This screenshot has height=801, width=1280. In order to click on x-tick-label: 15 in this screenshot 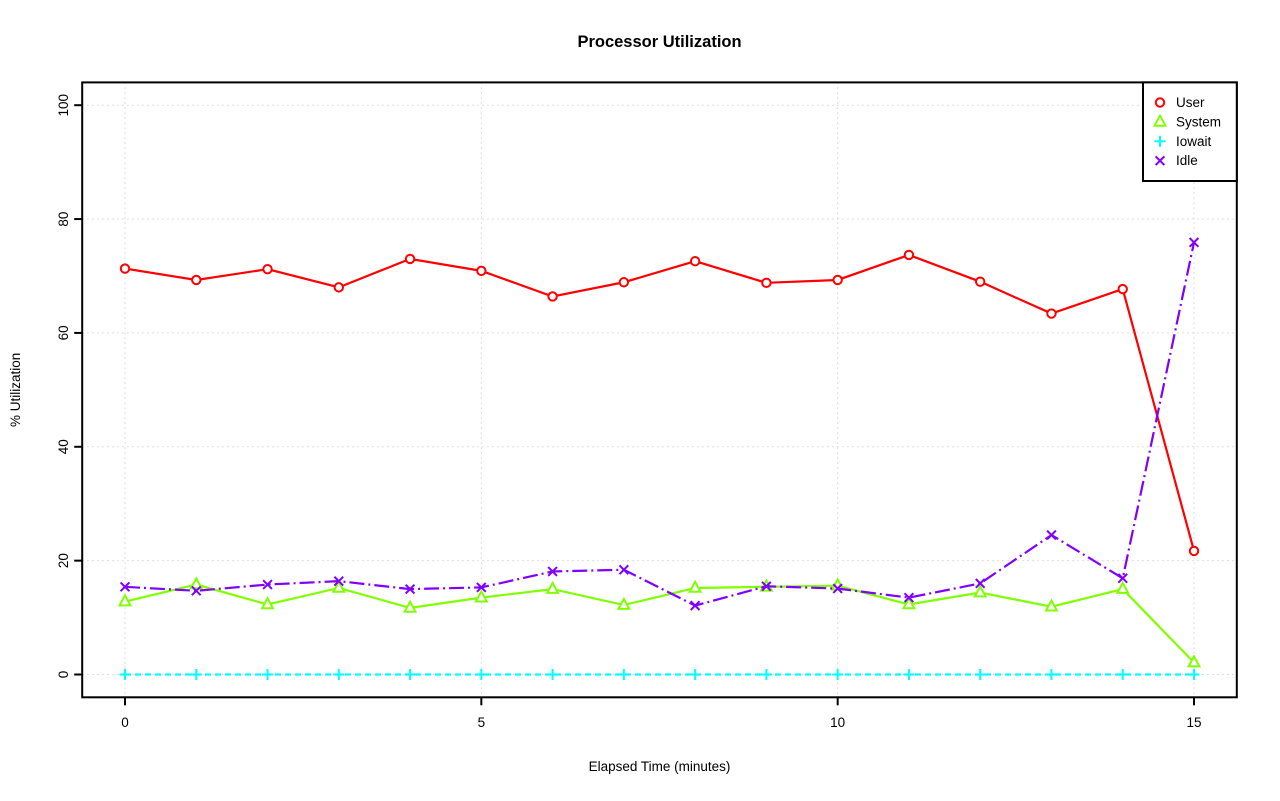, I will do `click(1193, 722)`.